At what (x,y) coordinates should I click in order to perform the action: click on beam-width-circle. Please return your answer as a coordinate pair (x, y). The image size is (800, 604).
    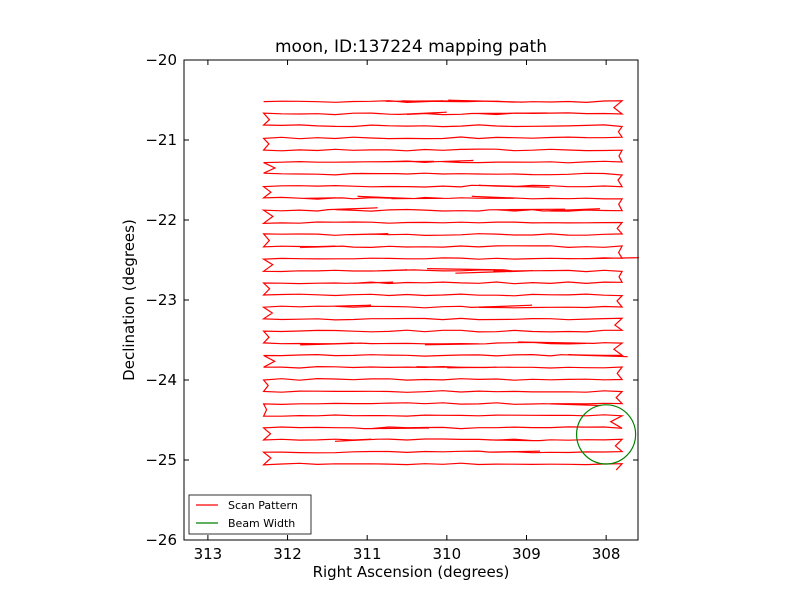
    Looking at the image, I should click on (606, 434).